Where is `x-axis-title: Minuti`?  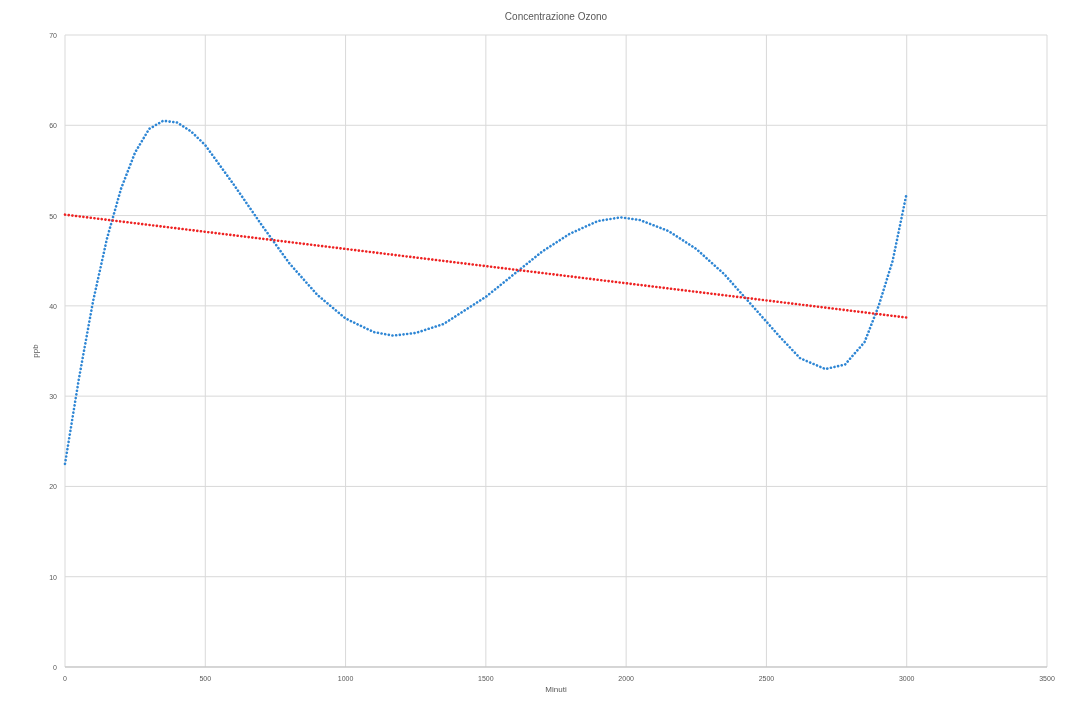 x-axis-title: Minuti is located at coordinates (556, 689).